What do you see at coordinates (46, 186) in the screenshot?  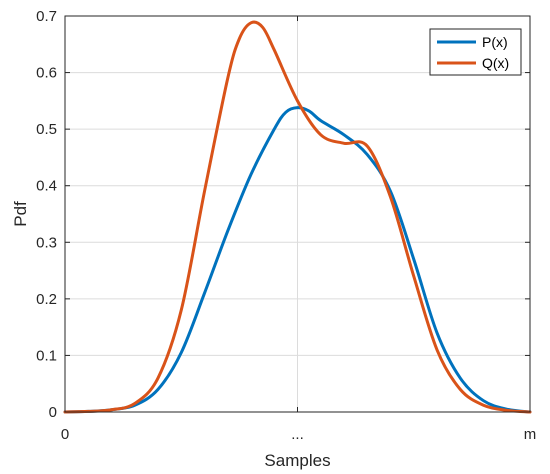 I see `y-tick-label: 0.4` at bounding box center [46, 186].